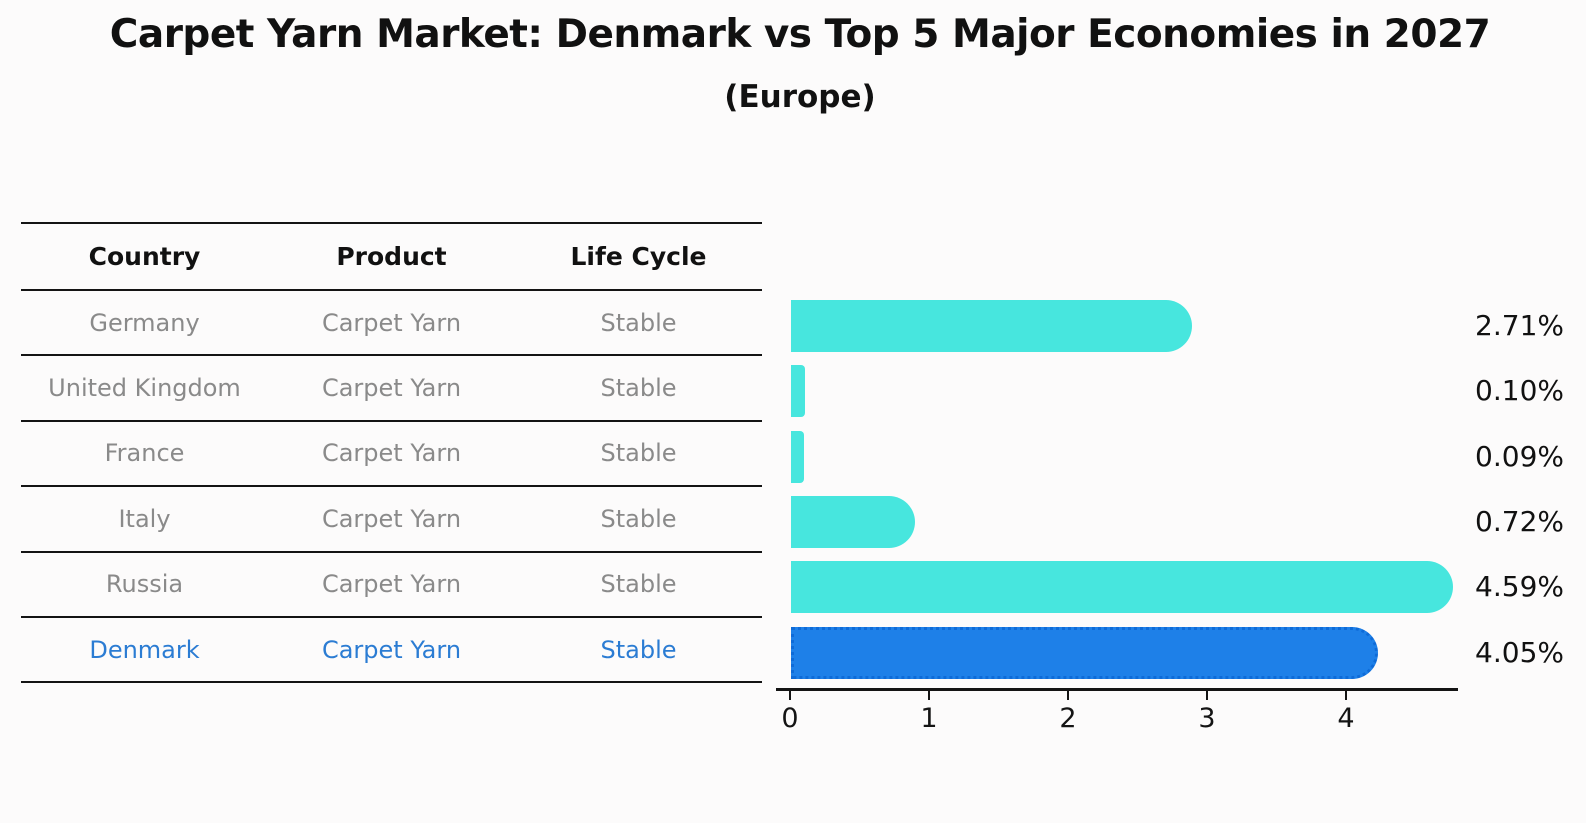 The height and width of the screenshot is (823, 1586). Describe the element at coordinates (1346, 718) in the screenshot. I see `x-tick-label-4: 4` at that location.